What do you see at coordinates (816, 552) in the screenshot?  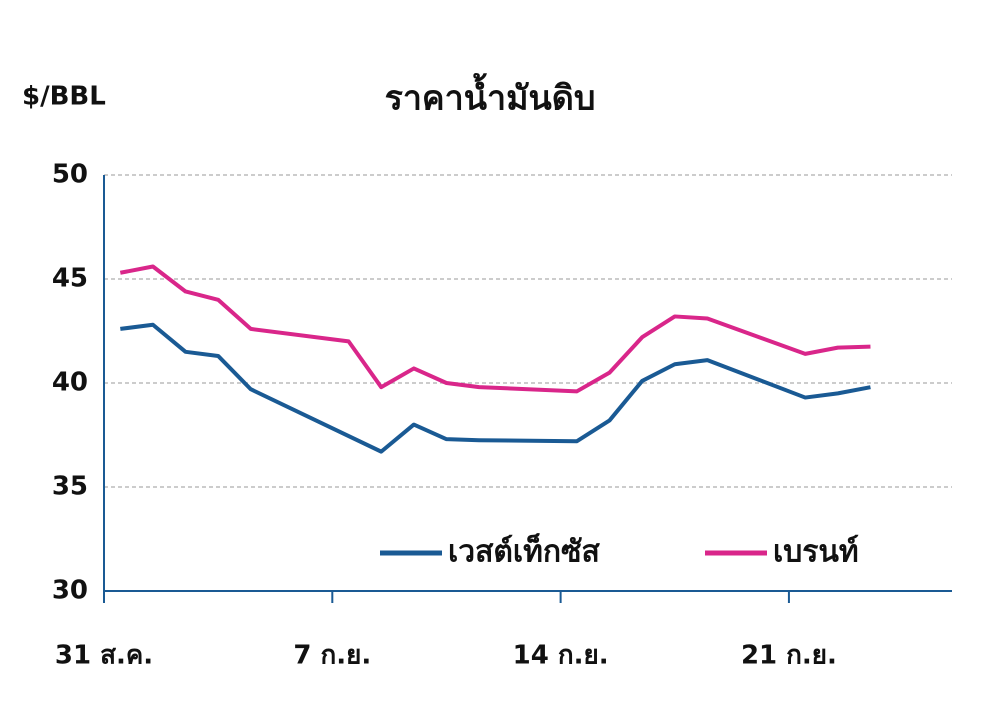 I see `legend-label: เบรนท์` at bounding box center [816, 552].